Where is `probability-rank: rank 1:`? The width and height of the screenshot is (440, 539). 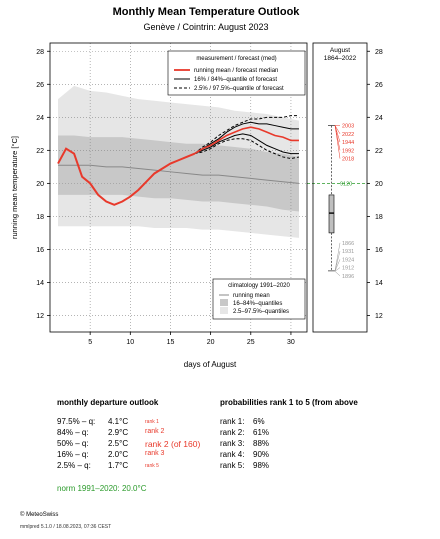
probability-rank: rank 1: is located at coordinates (232, 421).